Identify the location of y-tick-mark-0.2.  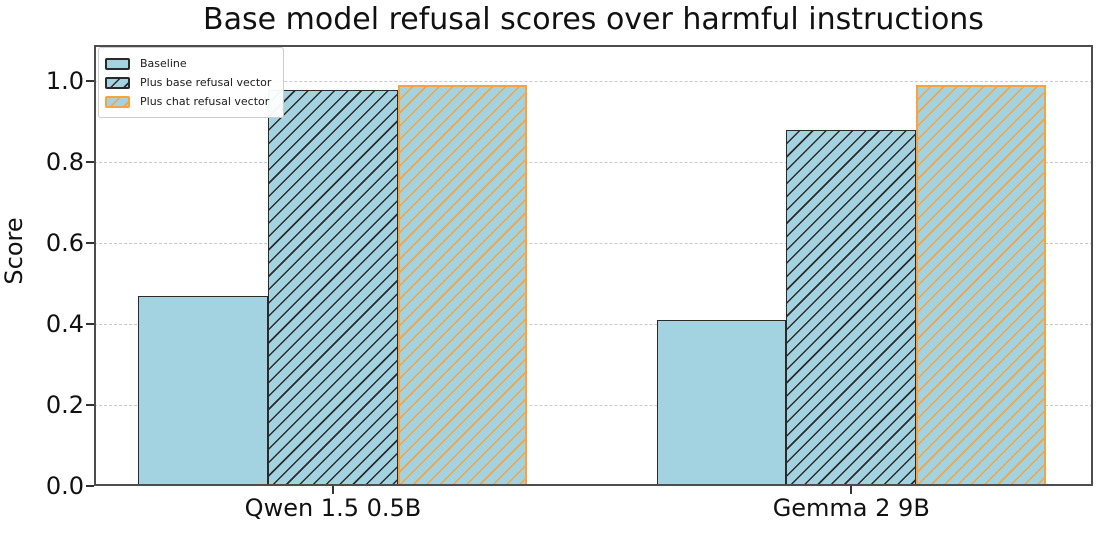
(90, 405).